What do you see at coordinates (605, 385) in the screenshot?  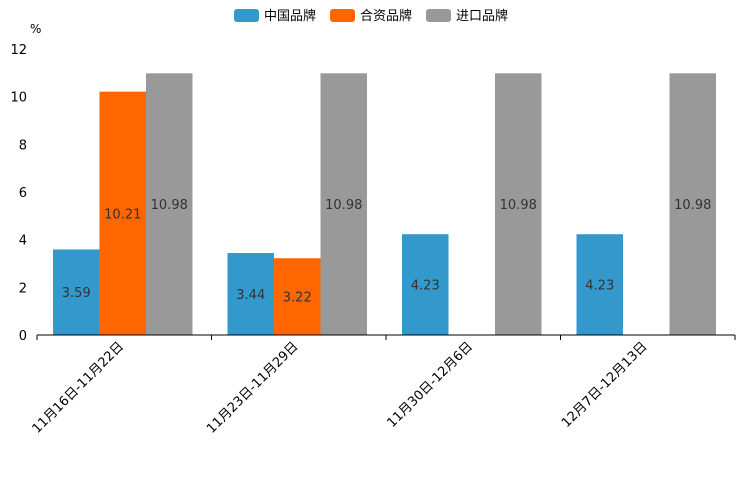 I see `x-tick-label: 12月7日-12月13日` at bounding box center [605, 385].